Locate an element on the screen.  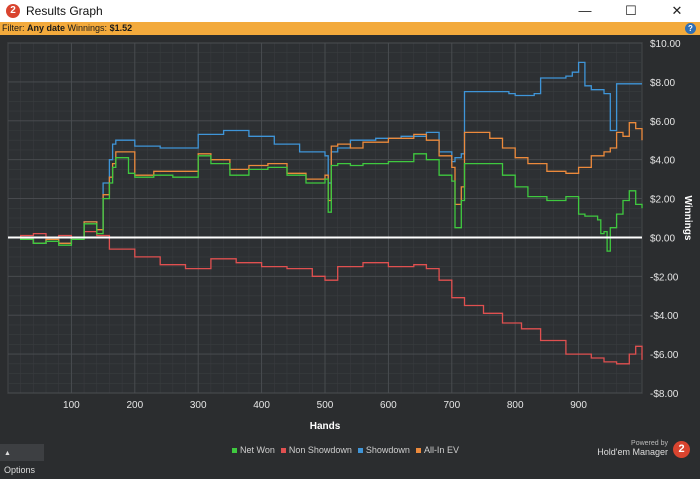
y-tick-label: $10.00 is located at coordinates (665, 44).